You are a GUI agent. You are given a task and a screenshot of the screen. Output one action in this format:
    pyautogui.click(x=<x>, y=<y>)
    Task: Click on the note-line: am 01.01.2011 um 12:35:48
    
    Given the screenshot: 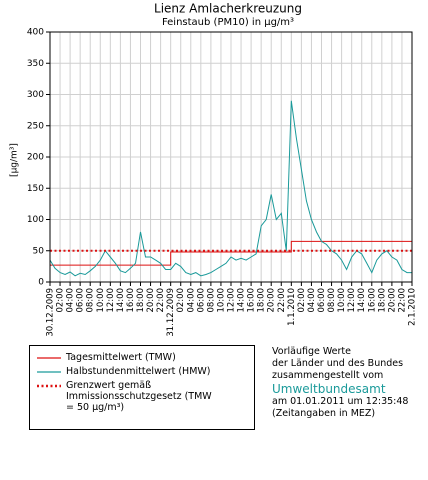 What is the action you would take?
    pyautogui.click(x=340, y=401)
    